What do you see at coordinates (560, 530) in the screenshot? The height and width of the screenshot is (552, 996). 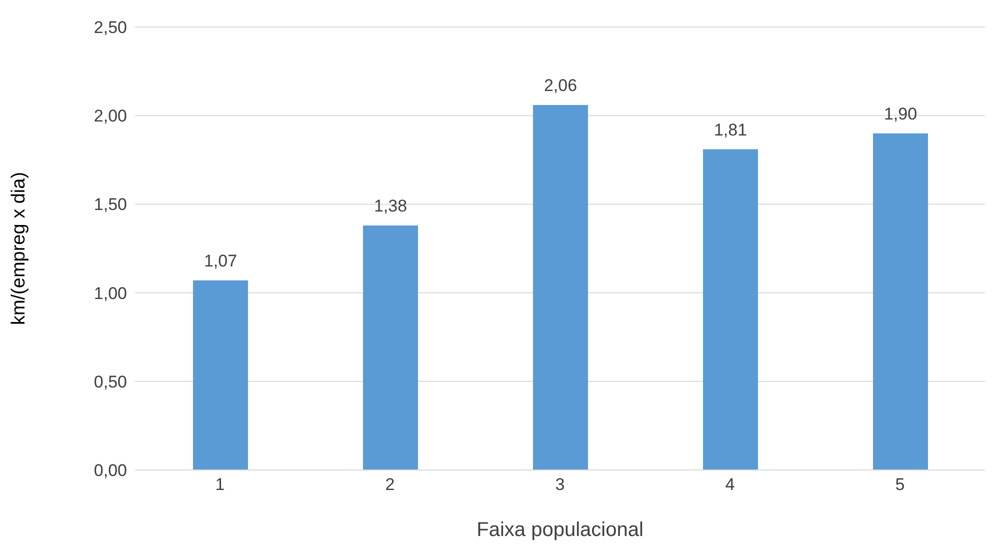 I see `x-axis-title: Faixa populacional` at bounding box center [560, 530].